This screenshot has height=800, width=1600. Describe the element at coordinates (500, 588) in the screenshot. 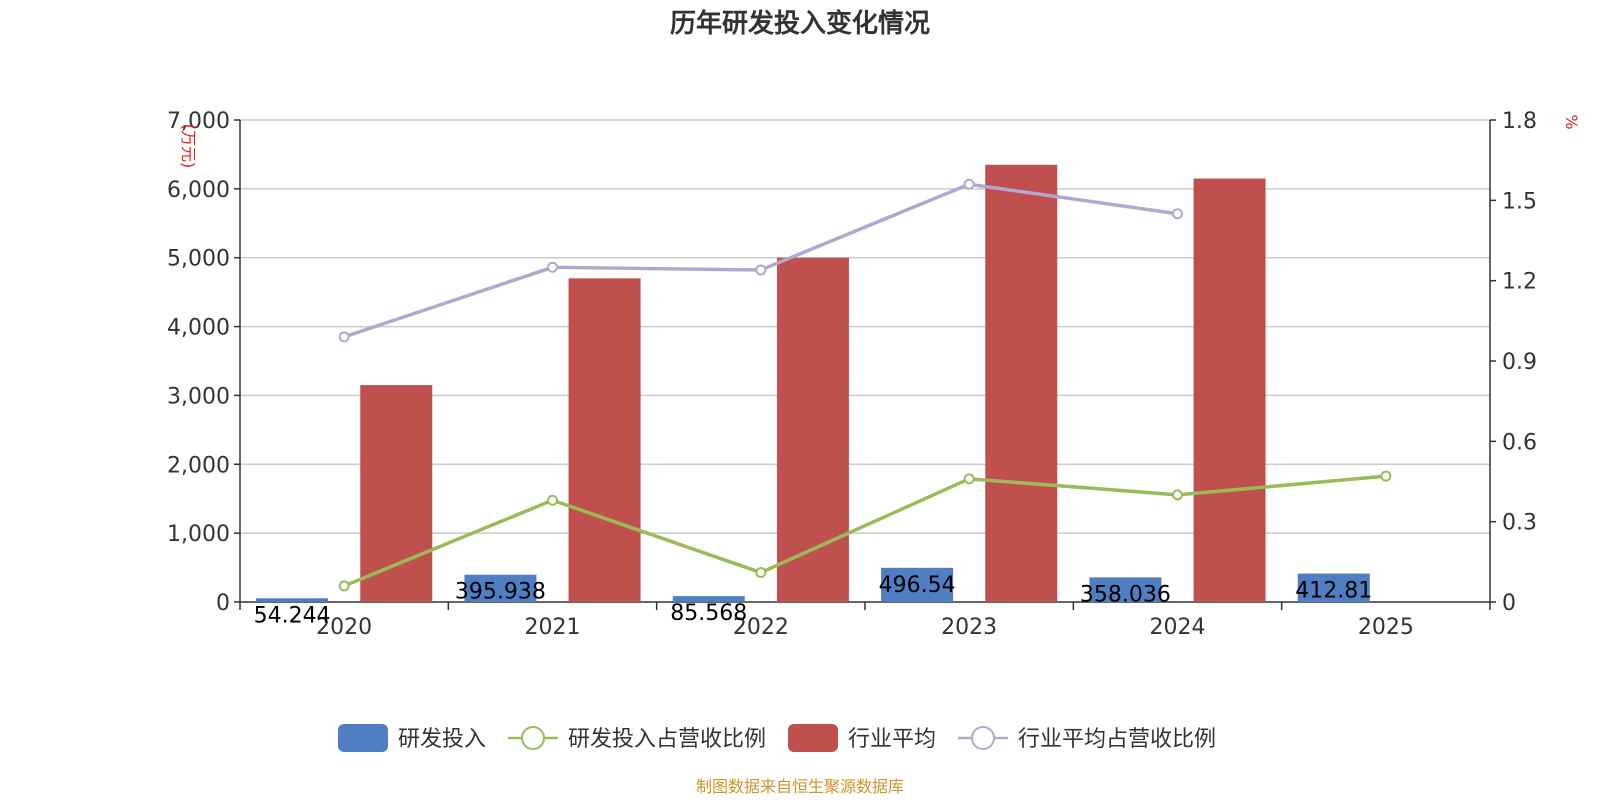

I see `bar-研发投入-2021` at that location.